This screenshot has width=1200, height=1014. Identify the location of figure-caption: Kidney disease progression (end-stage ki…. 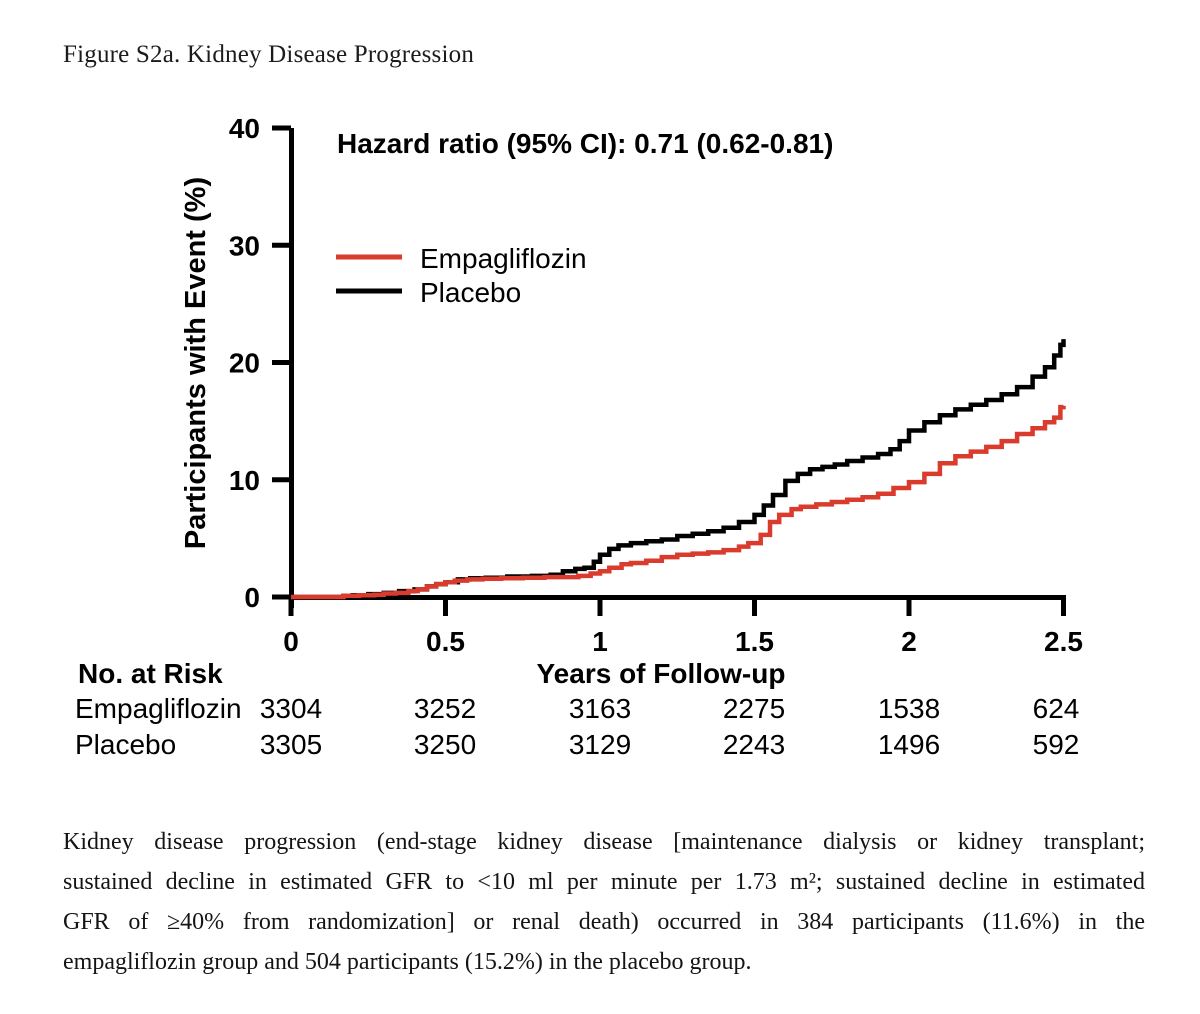
(604, 902).